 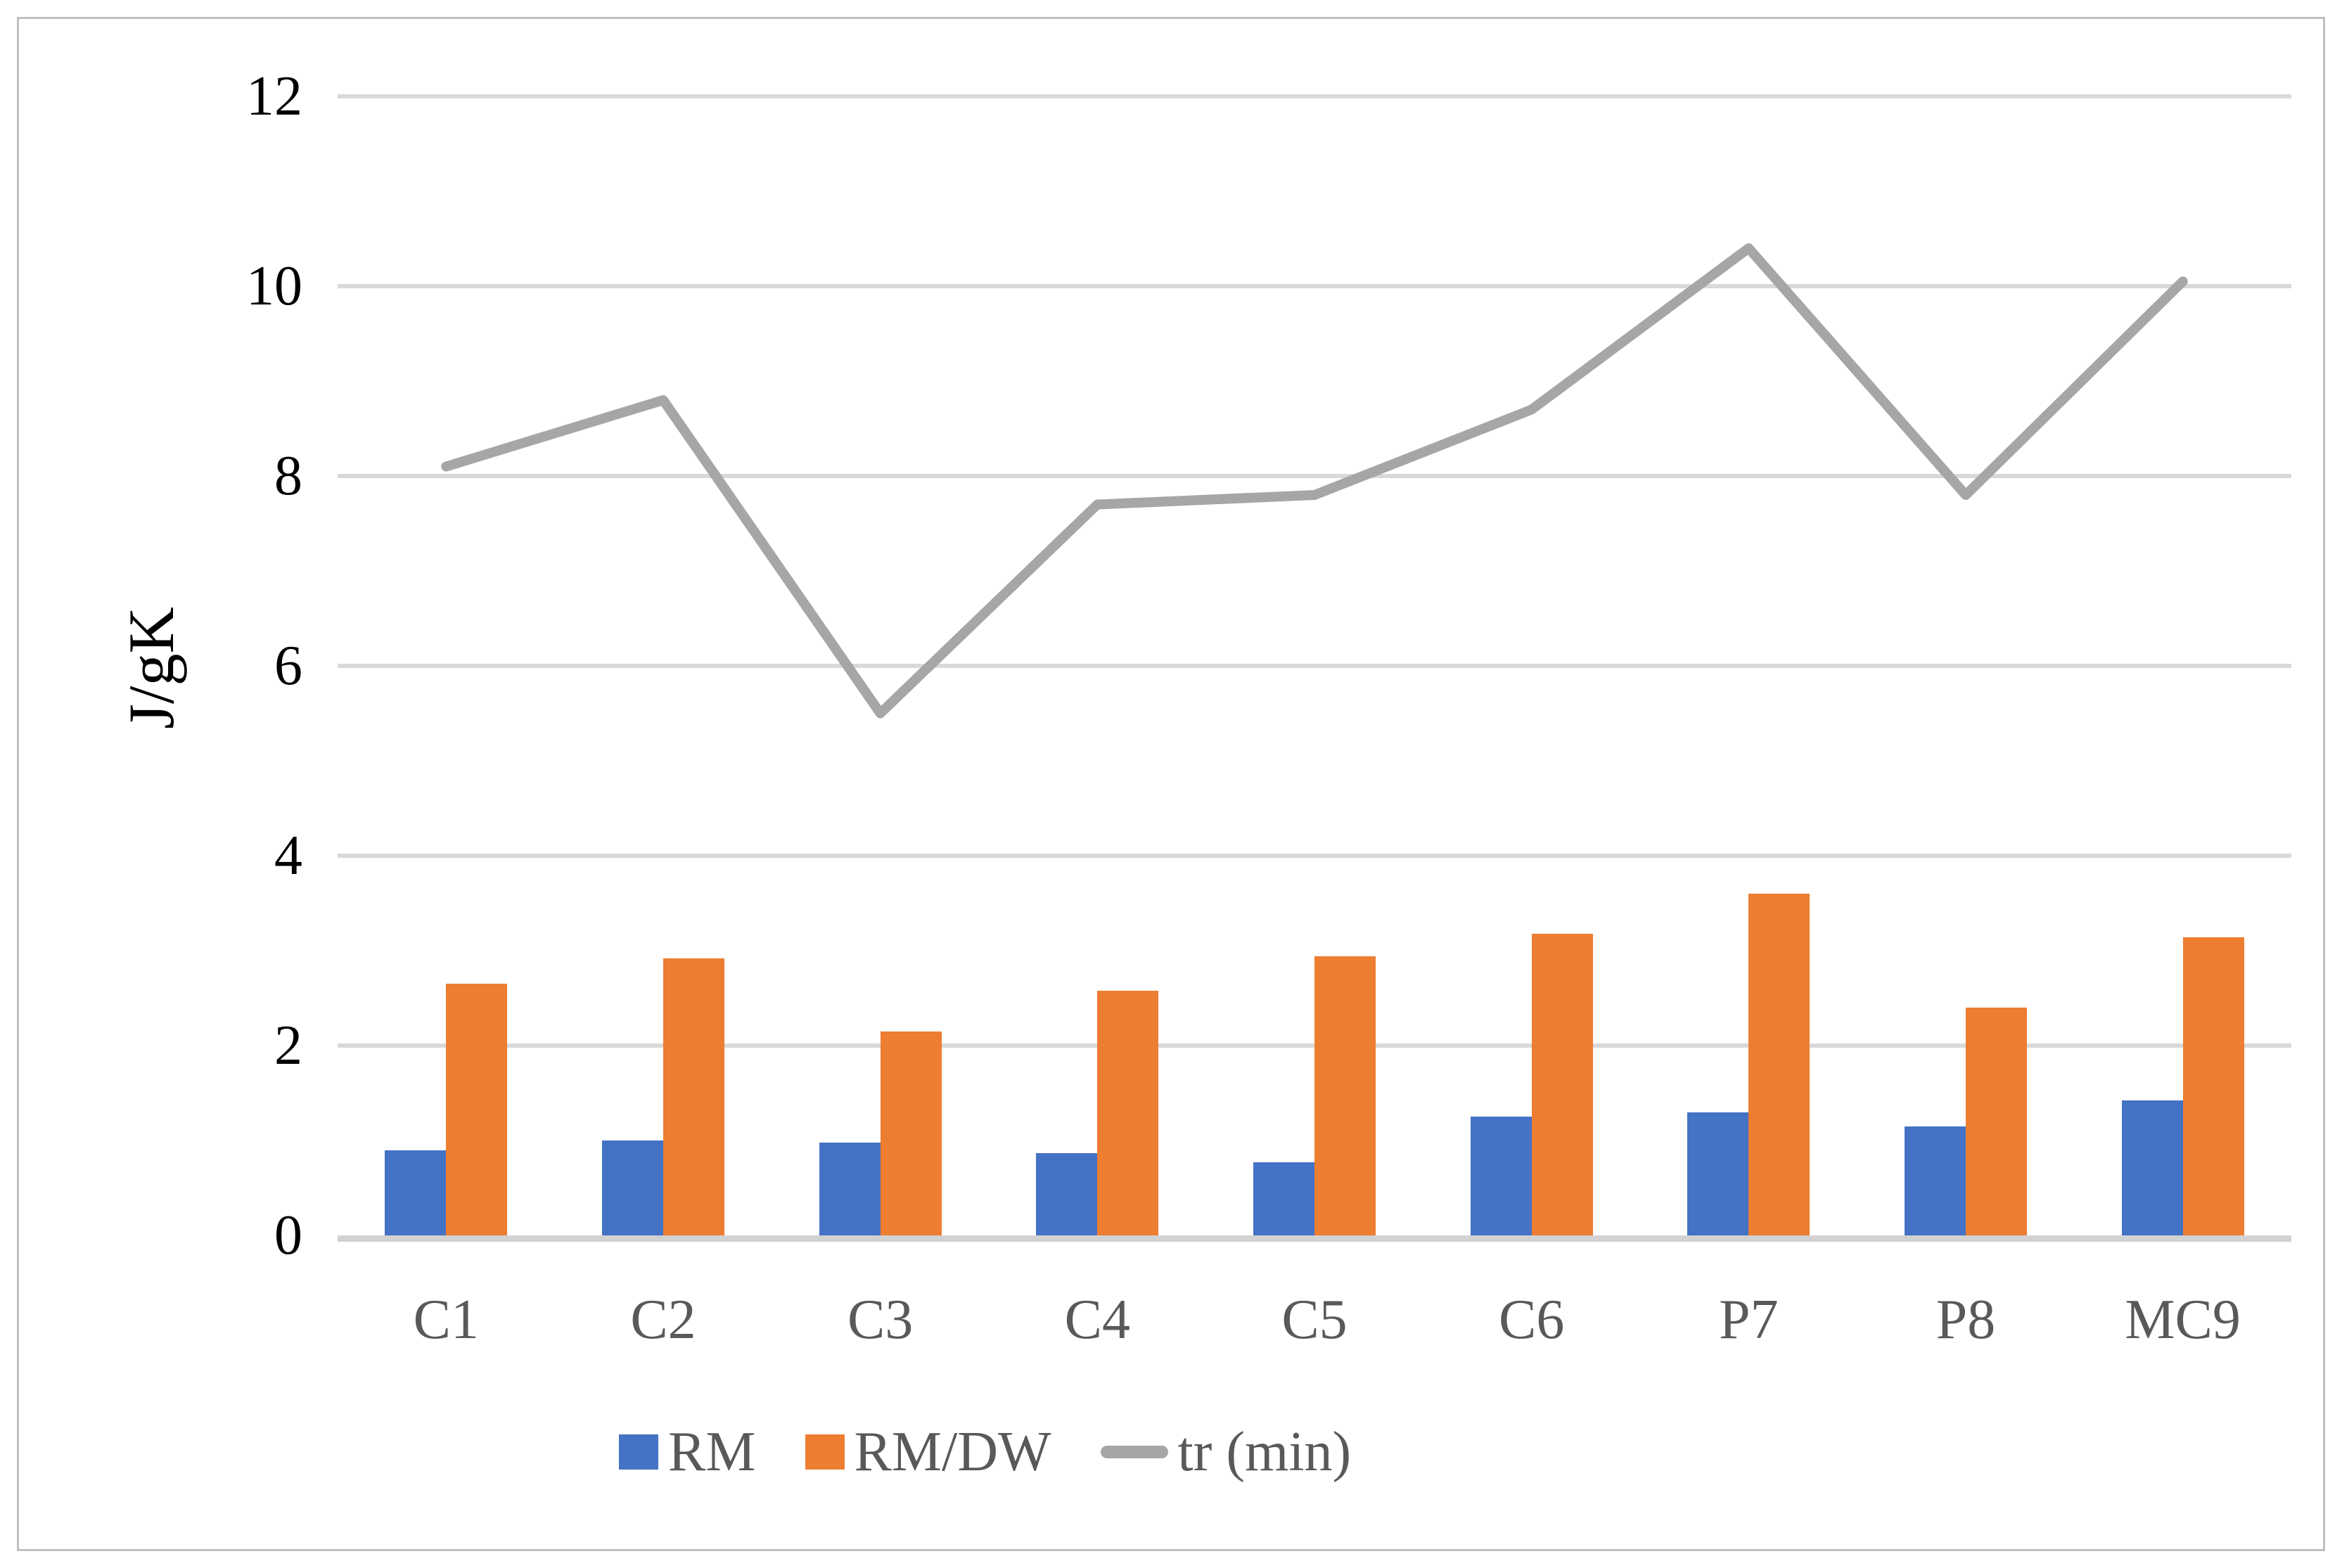 I want to click on bar-rm-c2, so click(x=632, y=1187).